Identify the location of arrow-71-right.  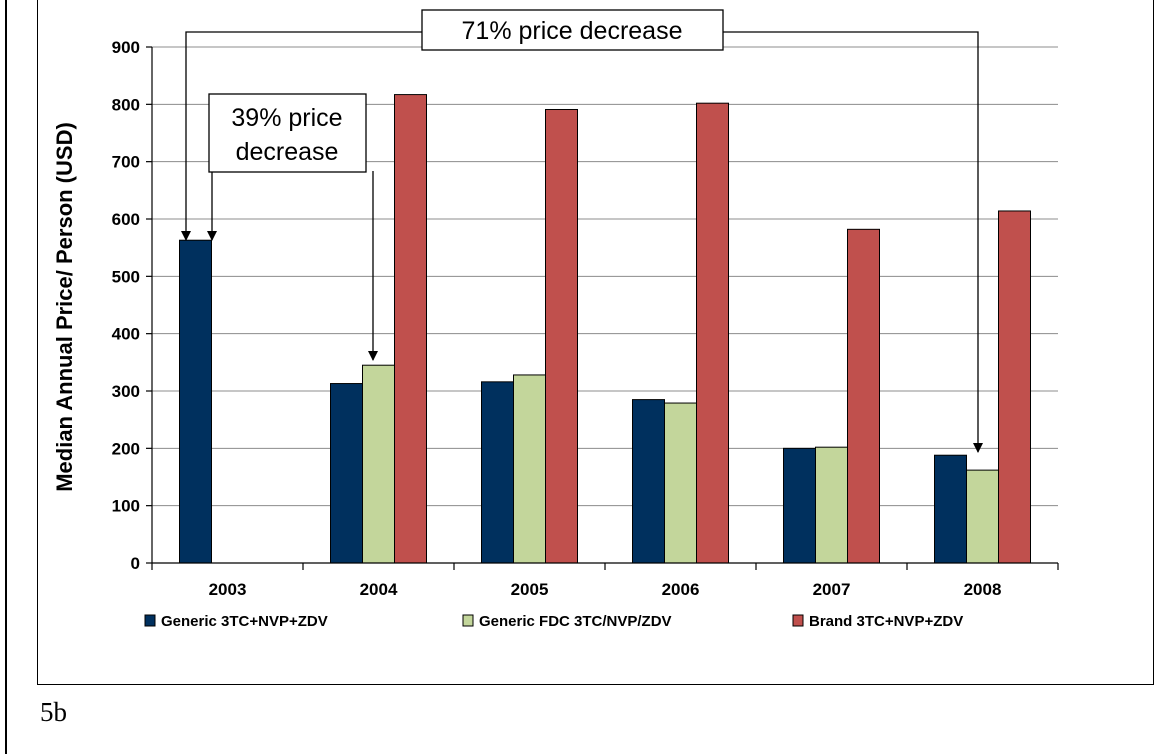
(853, 242).